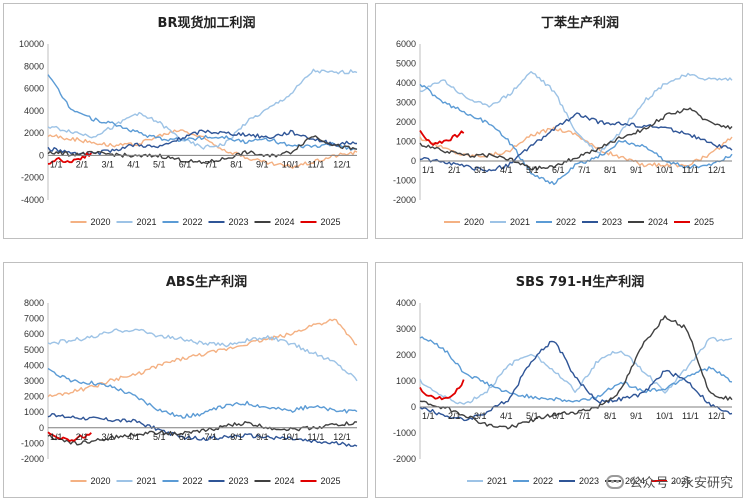 This screenshot has width=747, height=503. I want to click on wechat-icon, so click(614, 481).